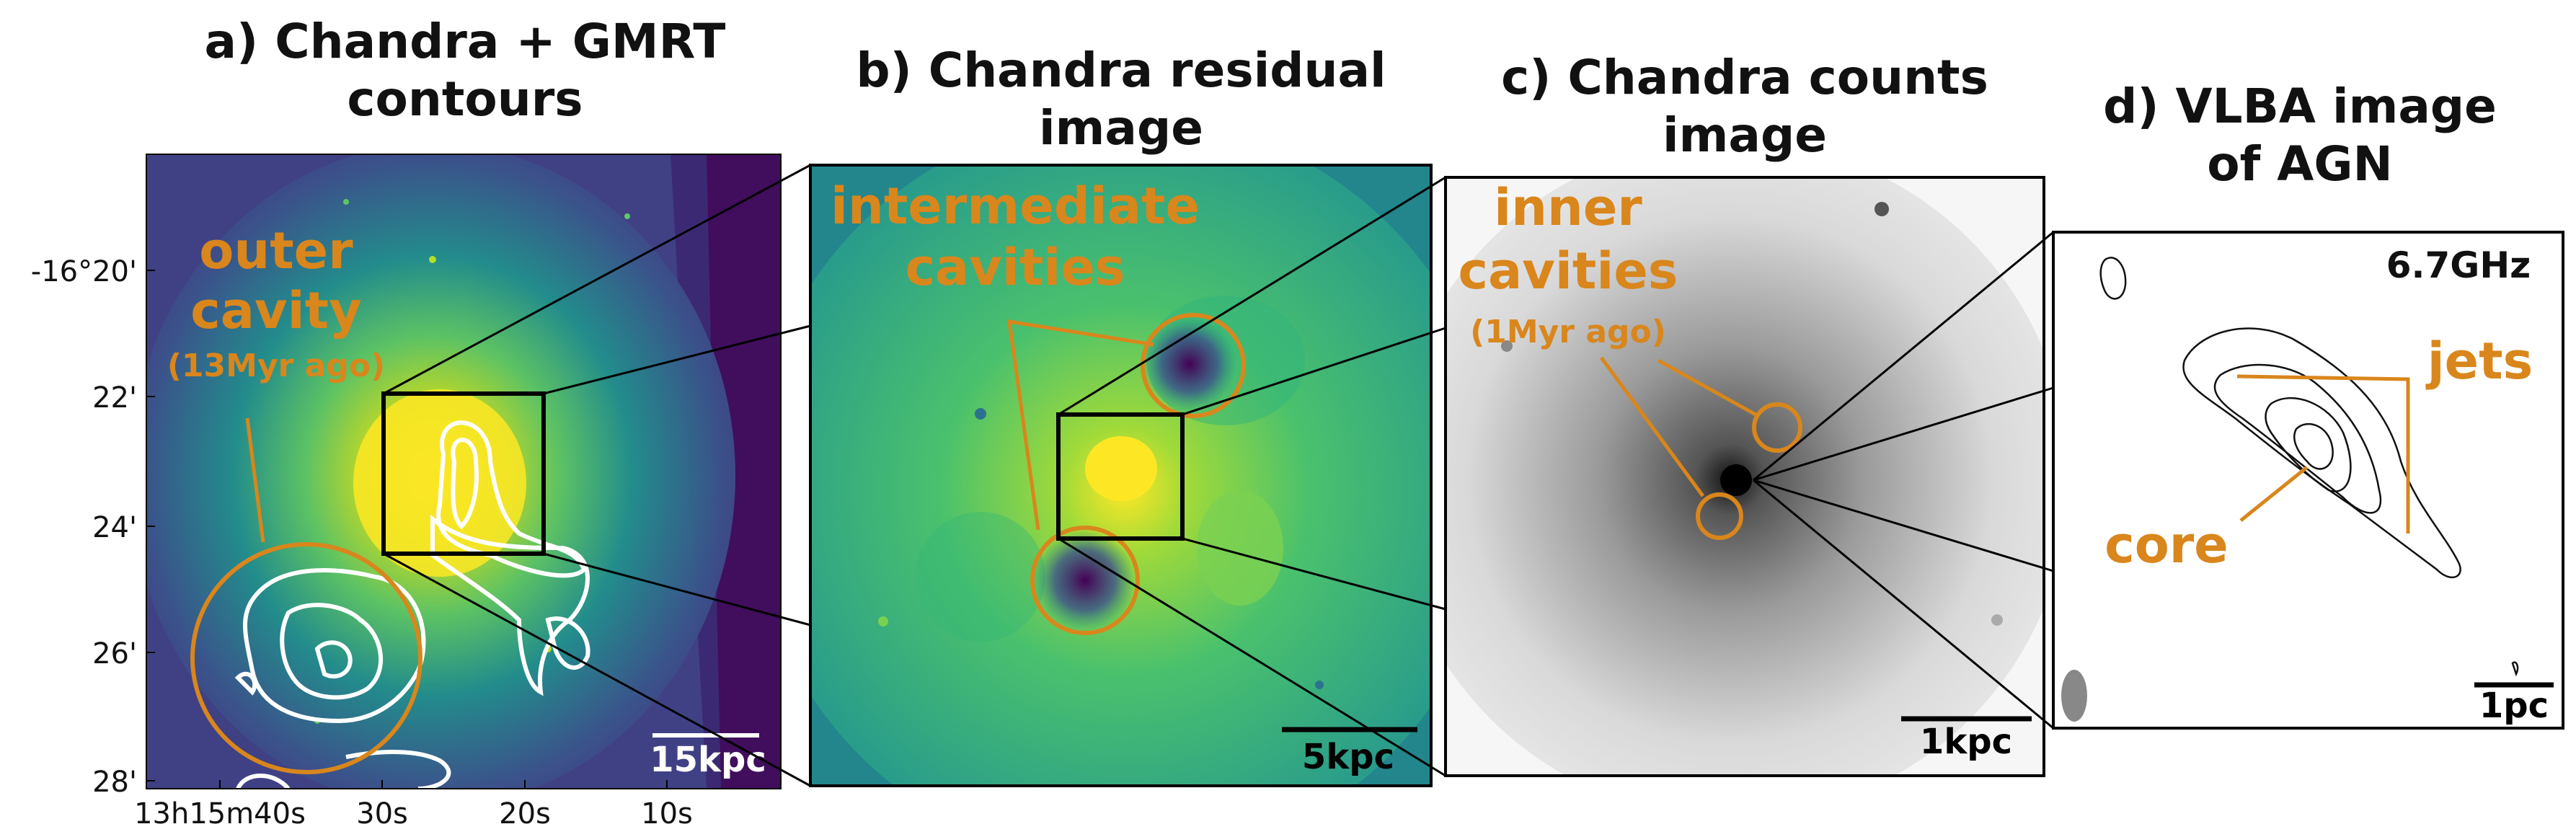  What do you see at coordinates (220, 814) in the screenshot?
I see `ra-tick-40: 13h15m40s` at bounding box center [220, 814].